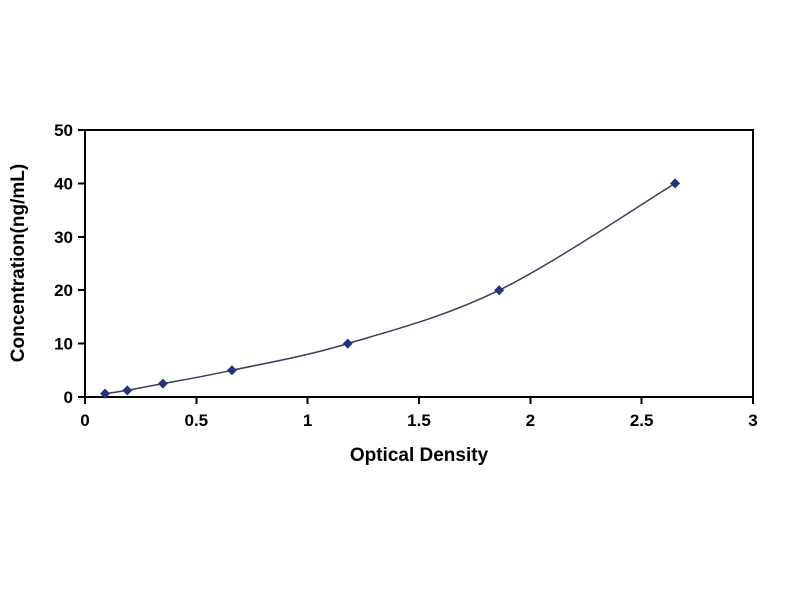  What do you see at coordinates (419, 420) in the screenshot?
I see `x-tick-label: 1.5` at bounding box center [419, 420].